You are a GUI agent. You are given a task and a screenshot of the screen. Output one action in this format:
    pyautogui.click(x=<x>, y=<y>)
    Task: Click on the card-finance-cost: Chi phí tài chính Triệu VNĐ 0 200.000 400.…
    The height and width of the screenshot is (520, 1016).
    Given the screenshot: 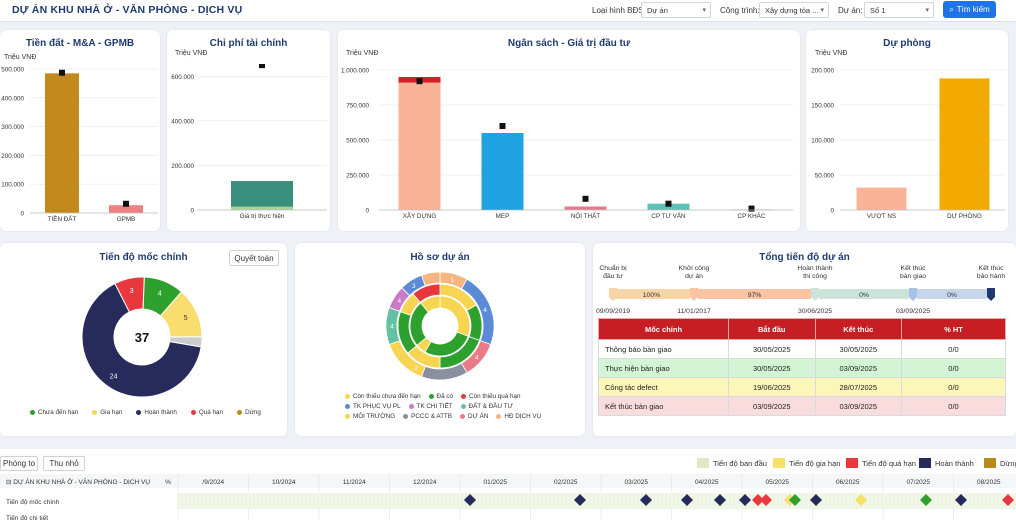 What is the action you would take?
    pyautogui.click(x=248, y=130)
    